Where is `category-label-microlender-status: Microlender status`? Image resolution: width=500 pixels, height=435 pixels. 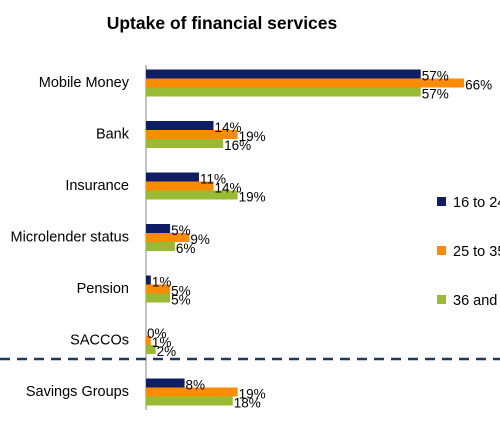
category-label-microlender-status: Microlender status is located at coordinates (70, 238).